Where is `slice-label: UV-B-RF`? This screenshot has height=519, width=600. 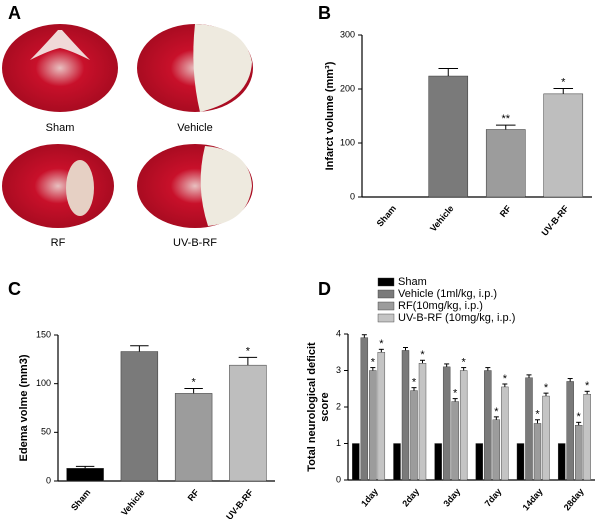 slice-label: UV-B-RF is located at coordinates (195, 243).